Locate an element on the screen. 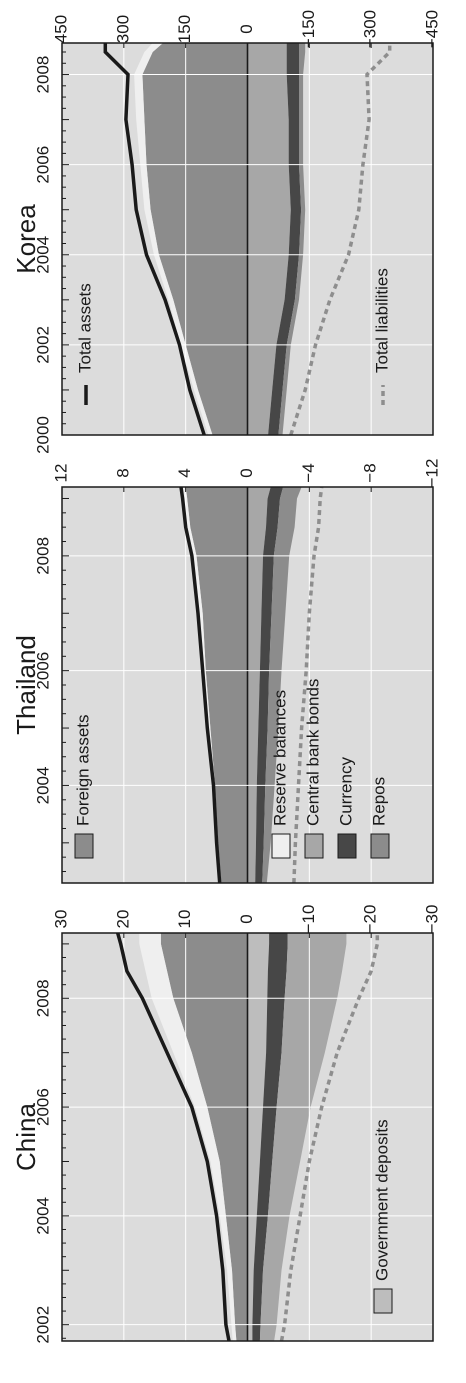 This screenshot has width=466, height=1383. value-tick-label: 20 is located at coordinates (122, 919).